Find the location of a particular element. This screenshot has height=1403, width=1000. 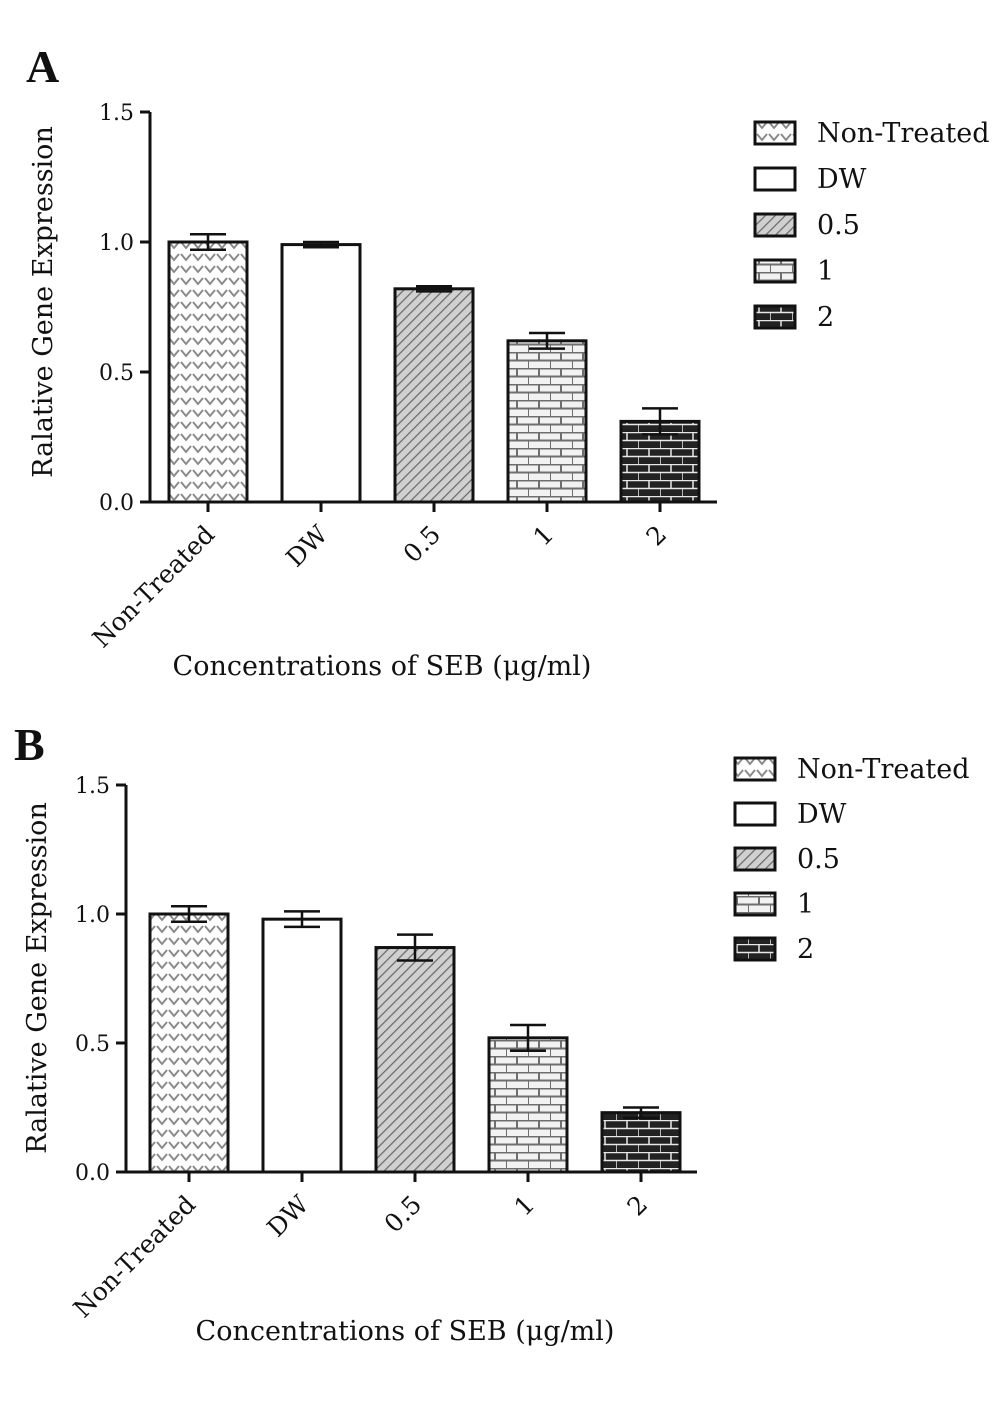

panel-label: B is located at coordinates (29, 744).